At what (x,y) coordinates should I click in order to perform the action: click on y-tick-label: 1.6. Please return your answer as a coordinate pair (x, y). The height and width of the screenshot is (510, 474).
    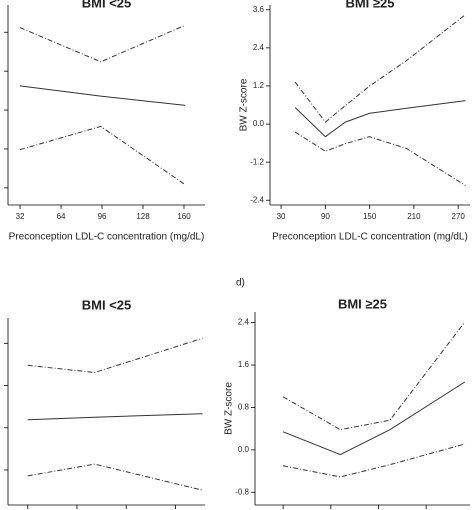
    Looking at the image, I should click on (244, 364).